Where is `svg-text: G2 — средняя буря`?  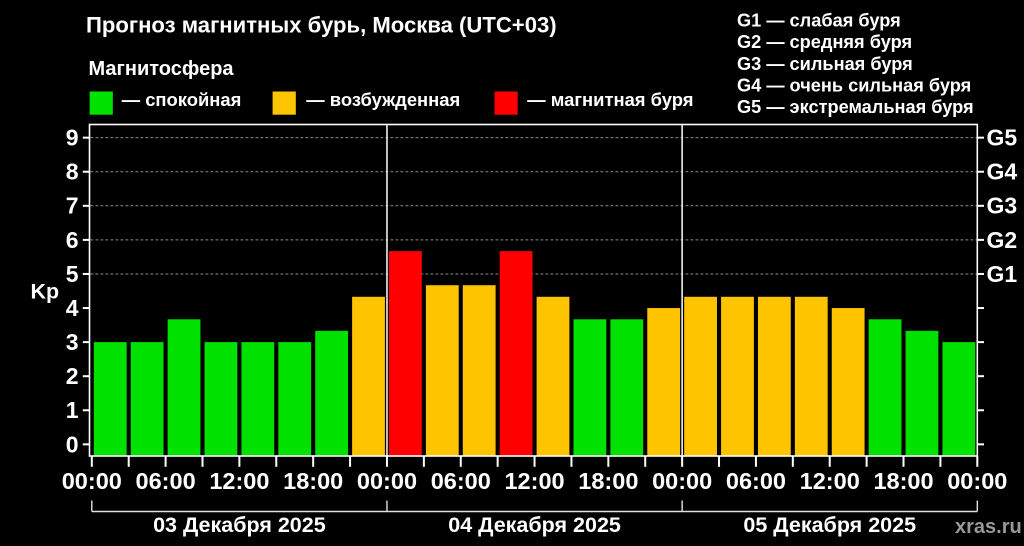
svg-text: G2 — средняя буря is located at coordinates (824, 42).